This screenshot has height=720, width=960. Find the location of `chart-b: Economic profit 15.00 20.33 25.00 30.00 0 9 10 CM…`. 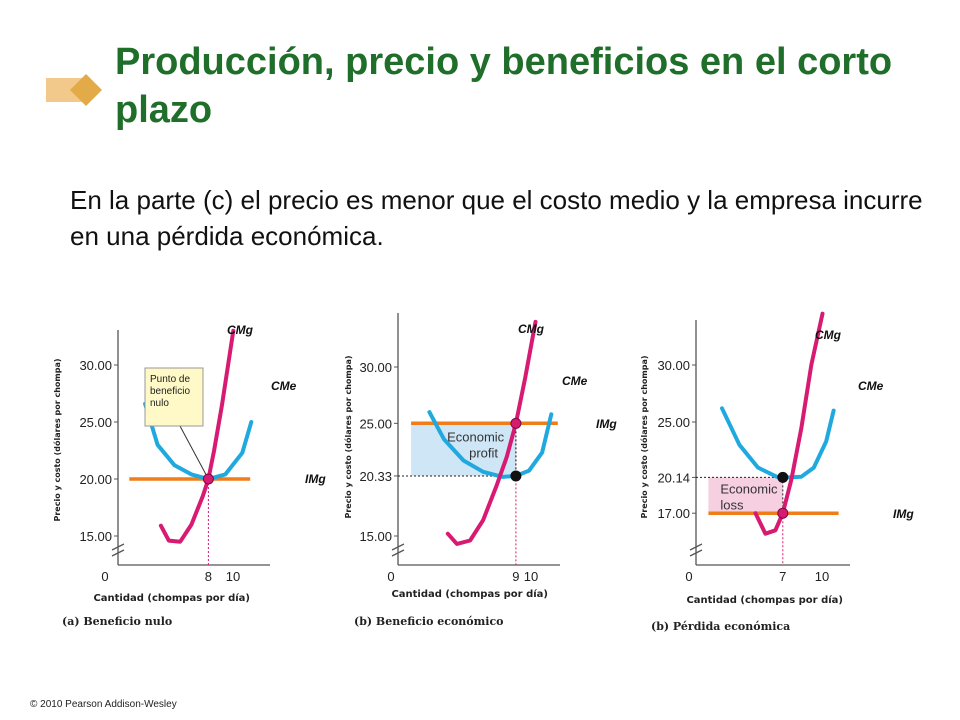

chart-b: Economic profit 15.00 20.33 25.00 30.00 0 9 10 CM… is located at coordinates (480, 470).